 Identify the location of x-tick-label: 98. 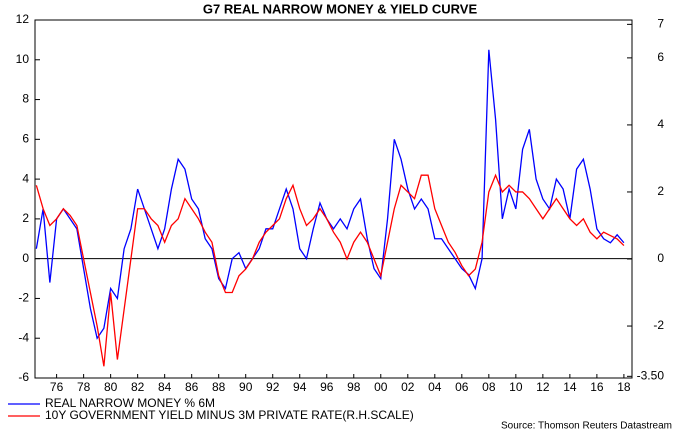
(354, 387).